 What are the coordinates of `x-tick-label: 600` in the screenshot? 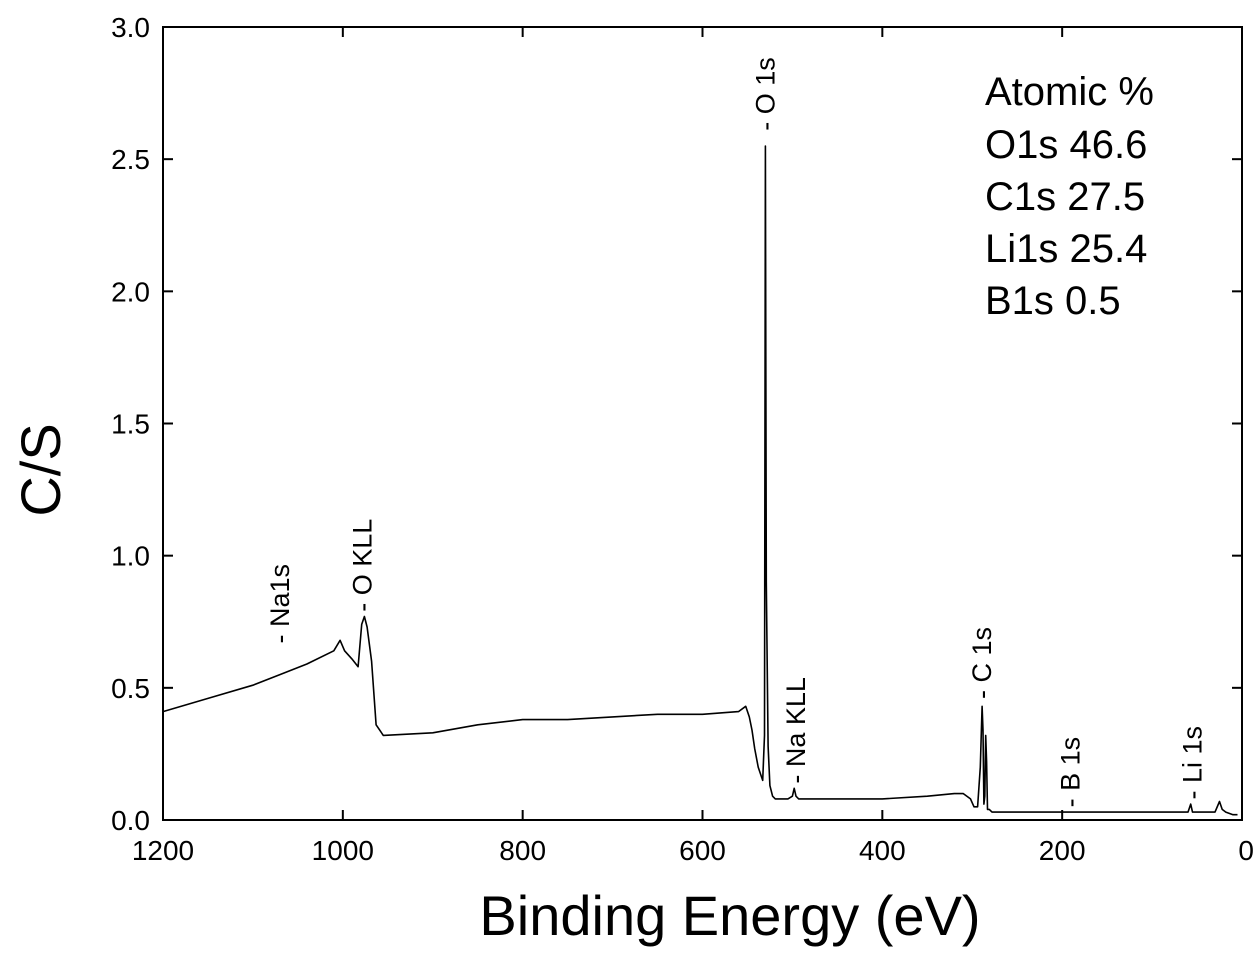 It's located at (702, 850).